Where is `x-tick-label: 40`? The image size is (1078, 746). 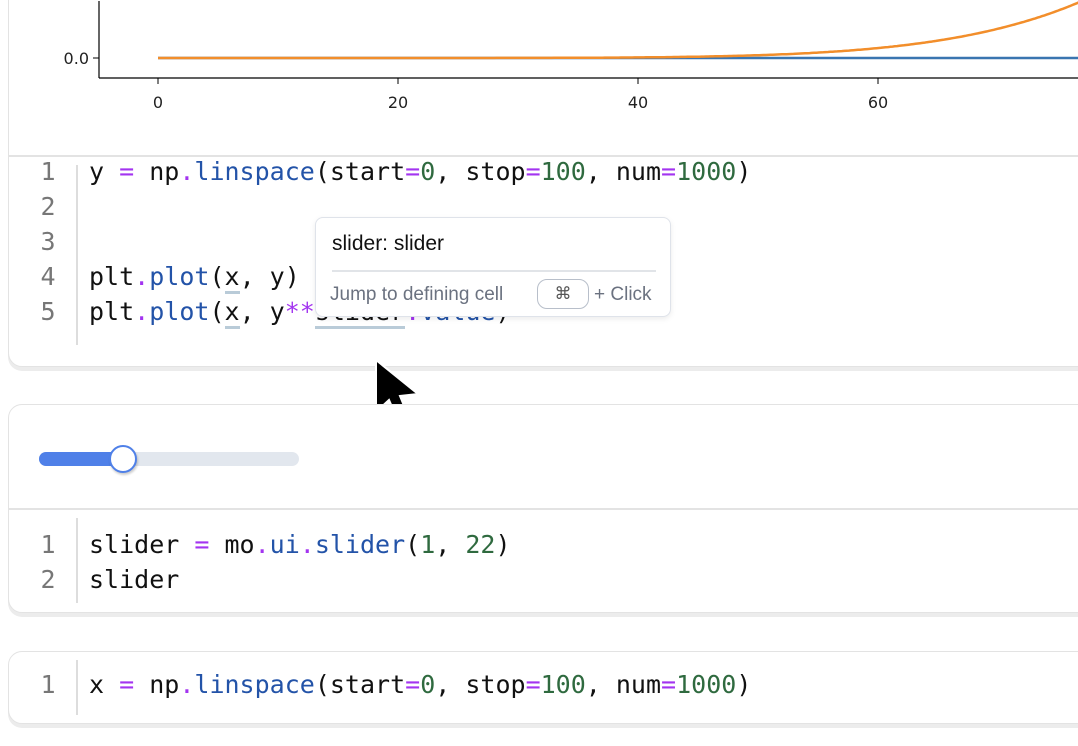
x-tick-label: 40 is located at coordinates (638, 102).